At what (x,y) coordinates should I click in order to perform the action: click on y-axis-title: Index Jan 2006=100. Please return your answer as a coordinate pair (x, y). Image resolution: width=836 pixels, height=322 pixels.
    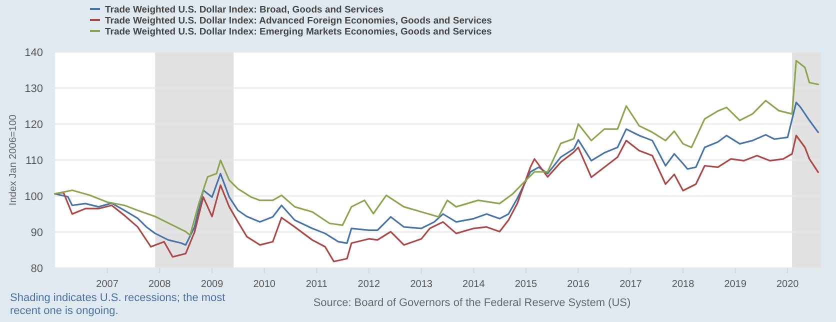
    Looking at the image, I should click on (13, 160).